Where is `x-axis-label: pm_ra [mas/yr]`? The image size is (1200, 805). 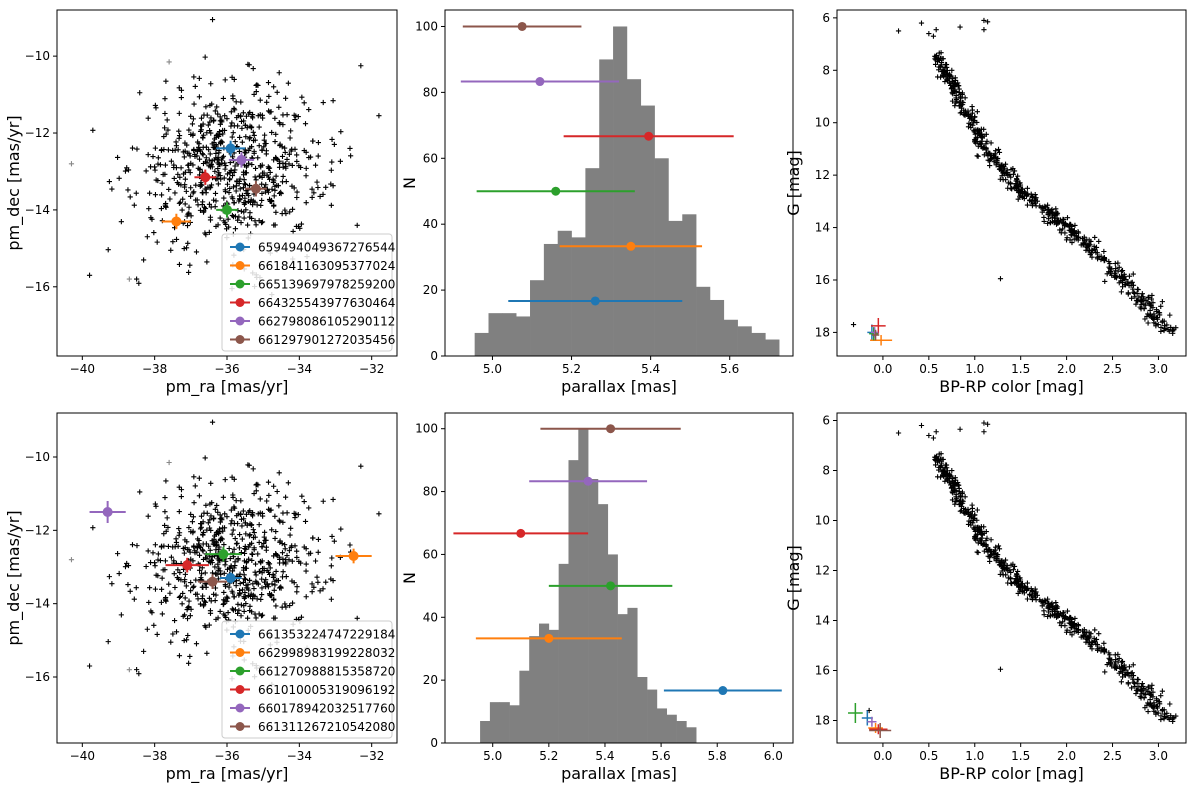
x-axis-label: pm_ra [mas/yr] is located at coordinates (227, 387).